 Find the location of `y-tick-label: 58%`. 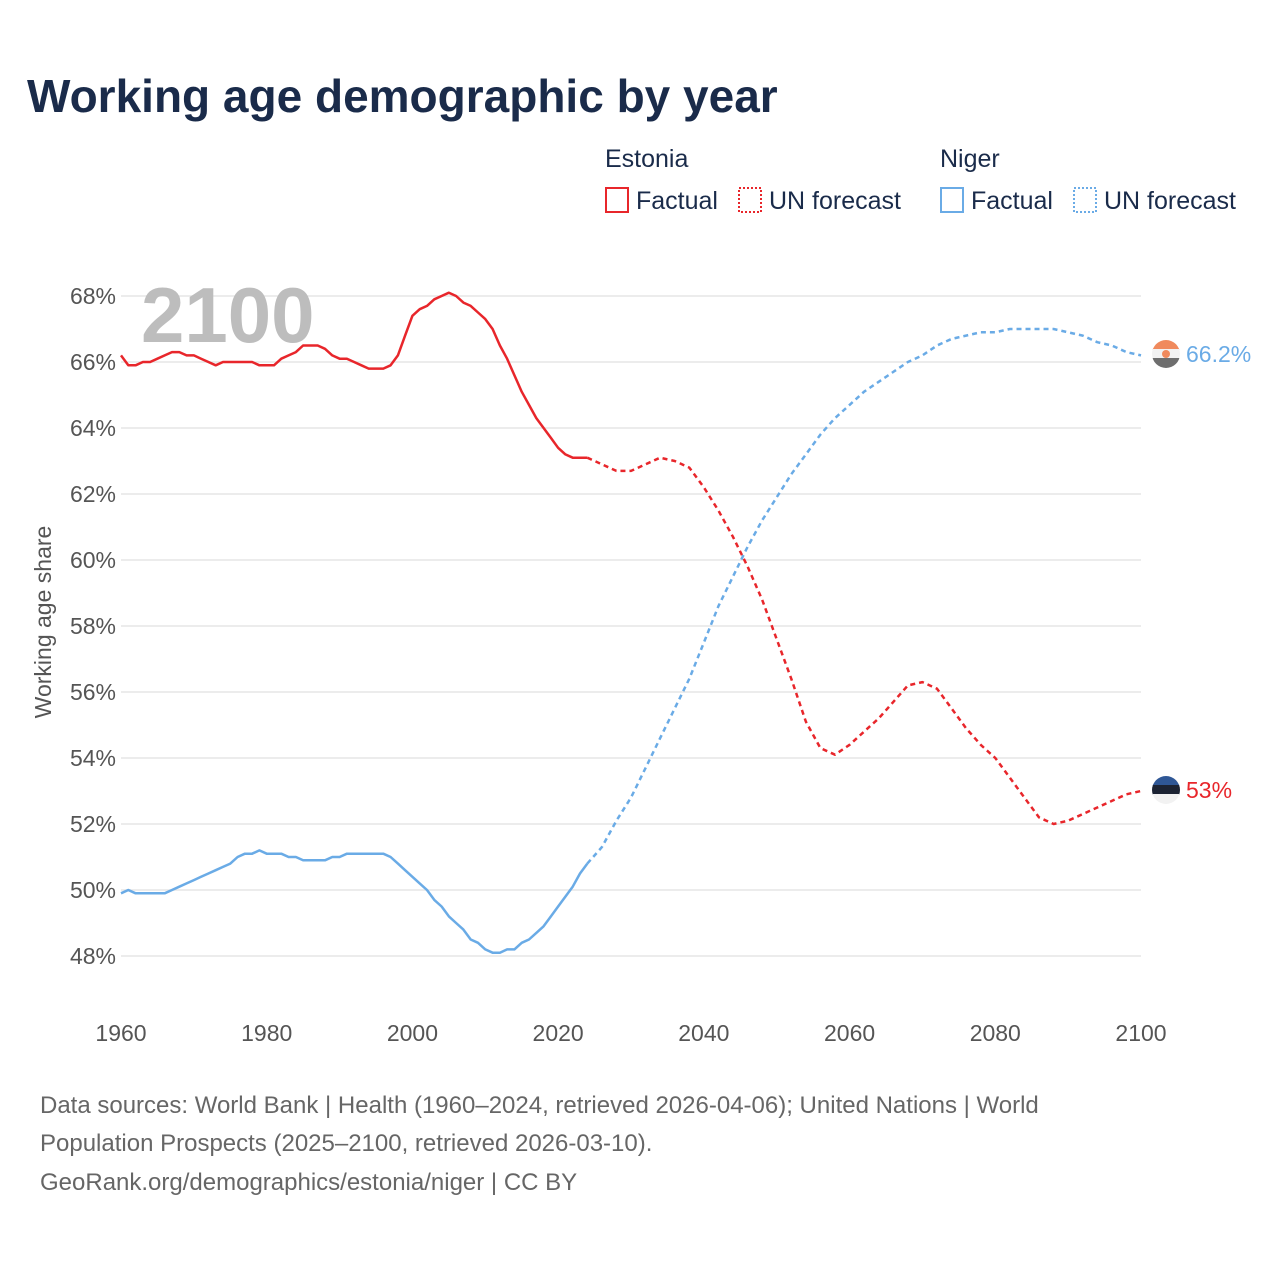

y-tick-label: 58% is located at coordinates (93, 626).